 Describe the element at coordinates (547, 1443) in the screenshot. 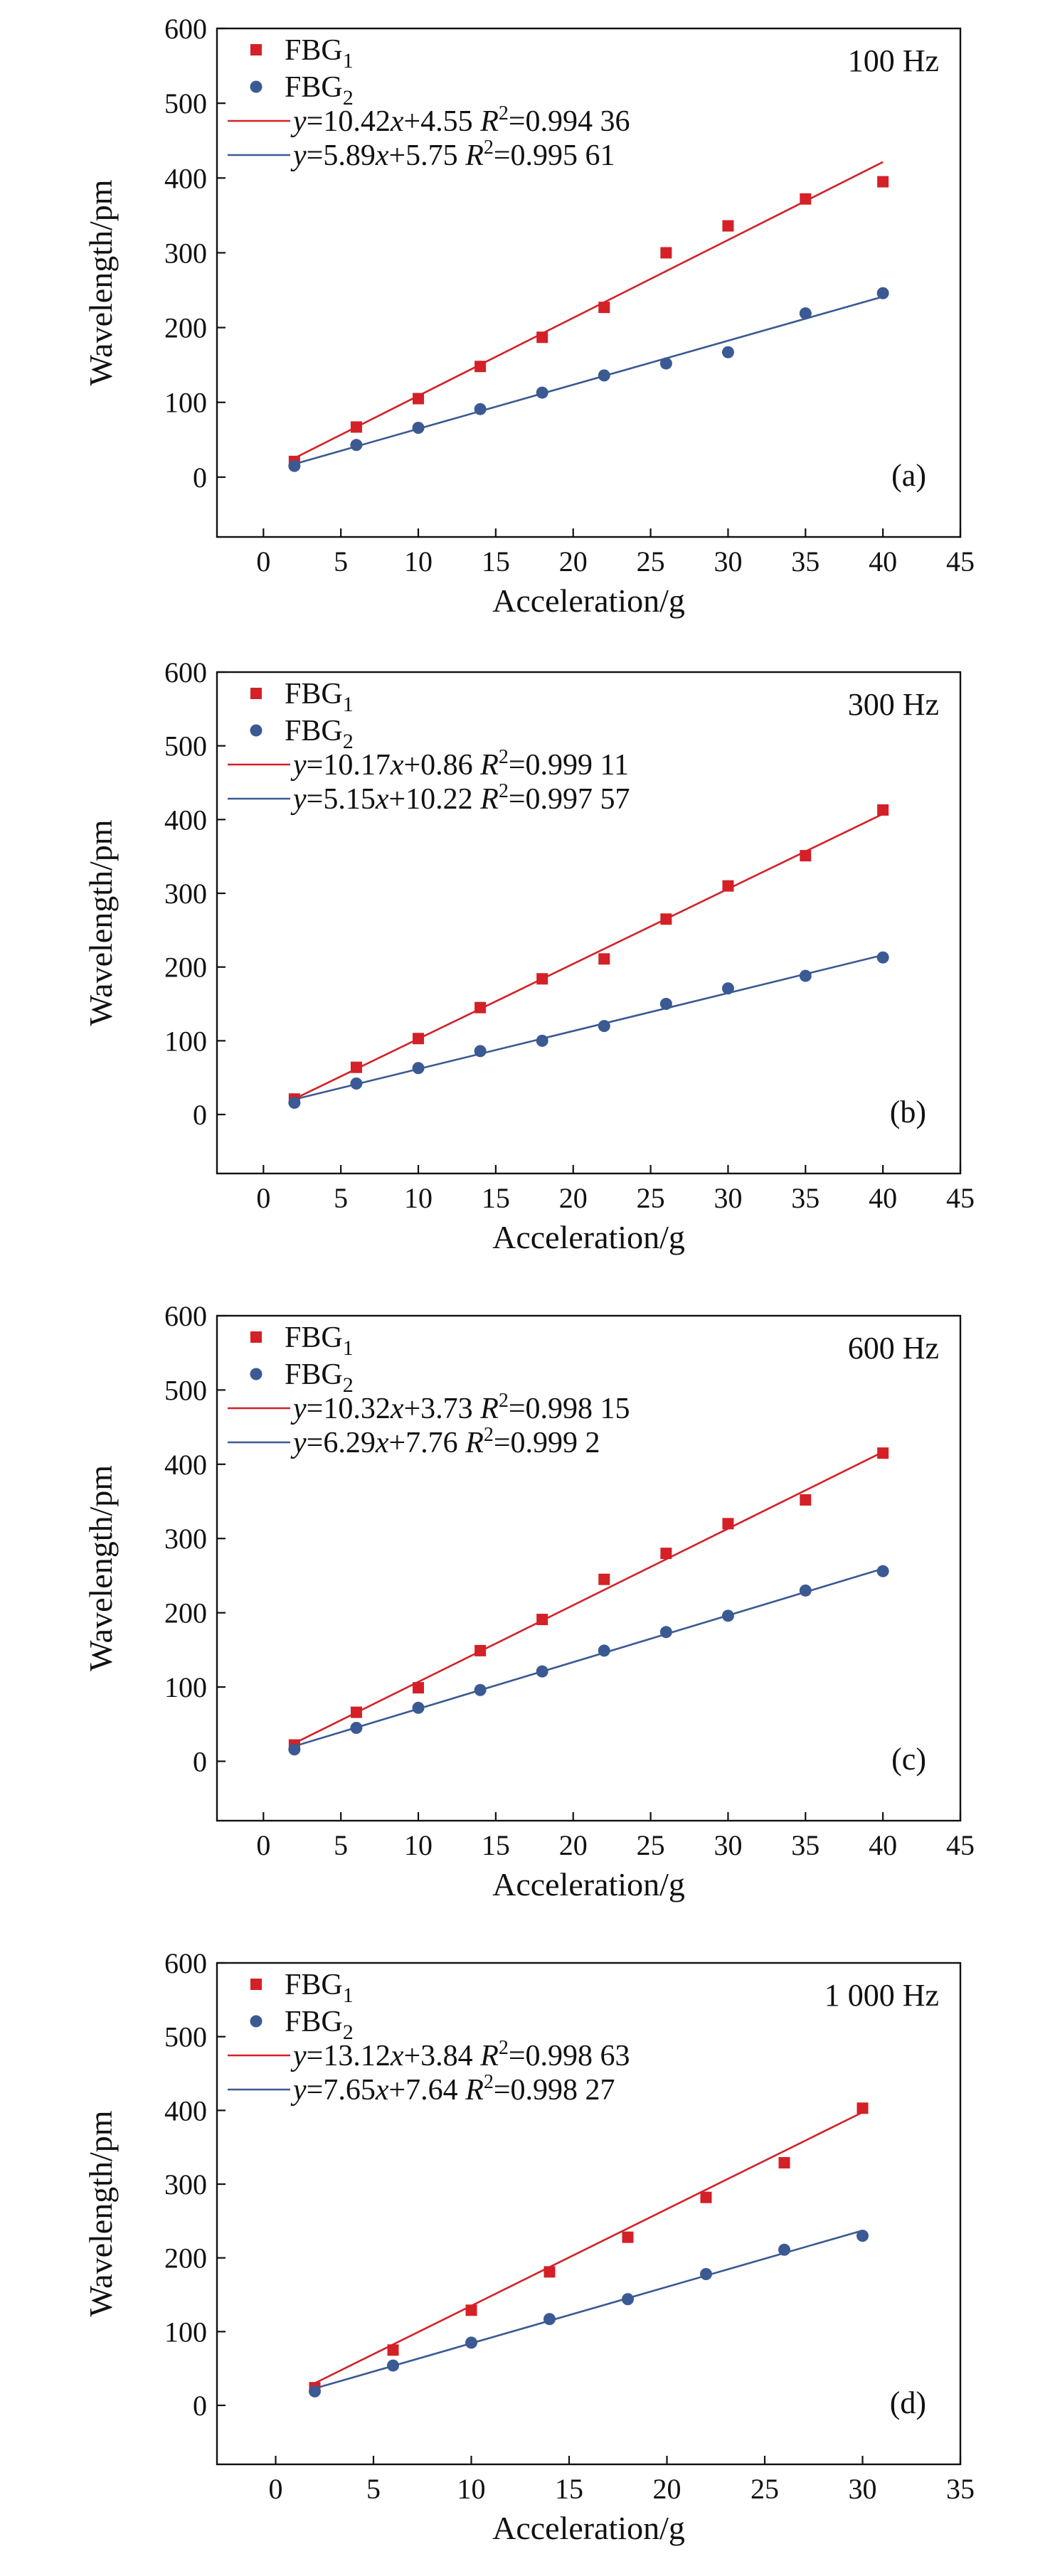

I see `equation-part: =0.999 2` at that location.